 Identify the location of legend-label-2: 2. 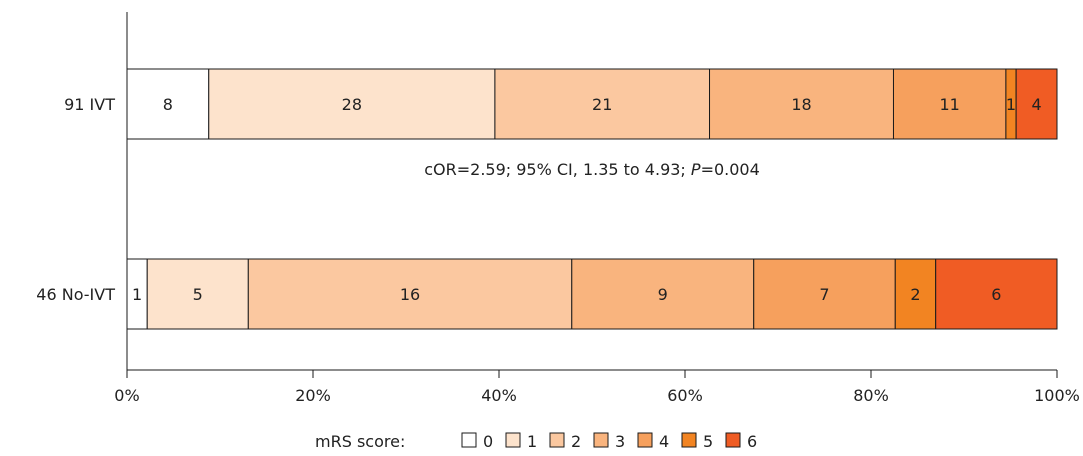
(576, 441).